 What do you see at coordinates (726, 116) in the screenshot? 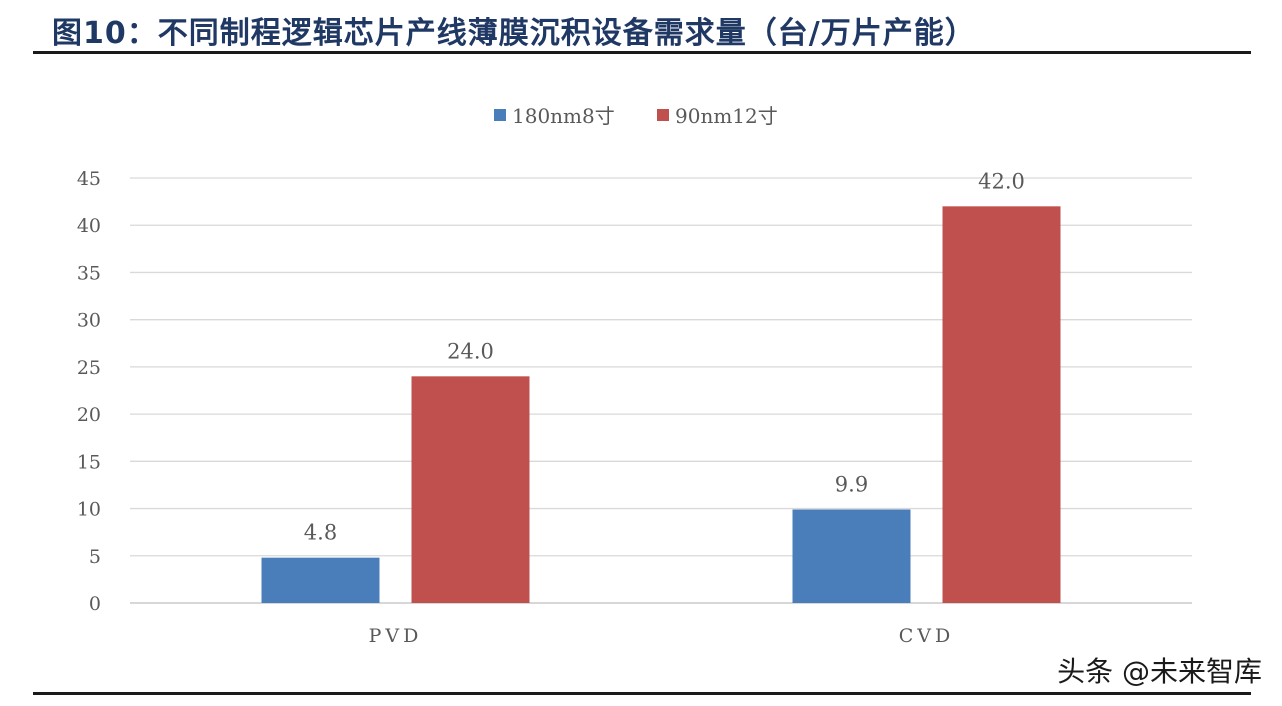
I see `legend-label: 90nm12寸` at bounding box center [726, 116].